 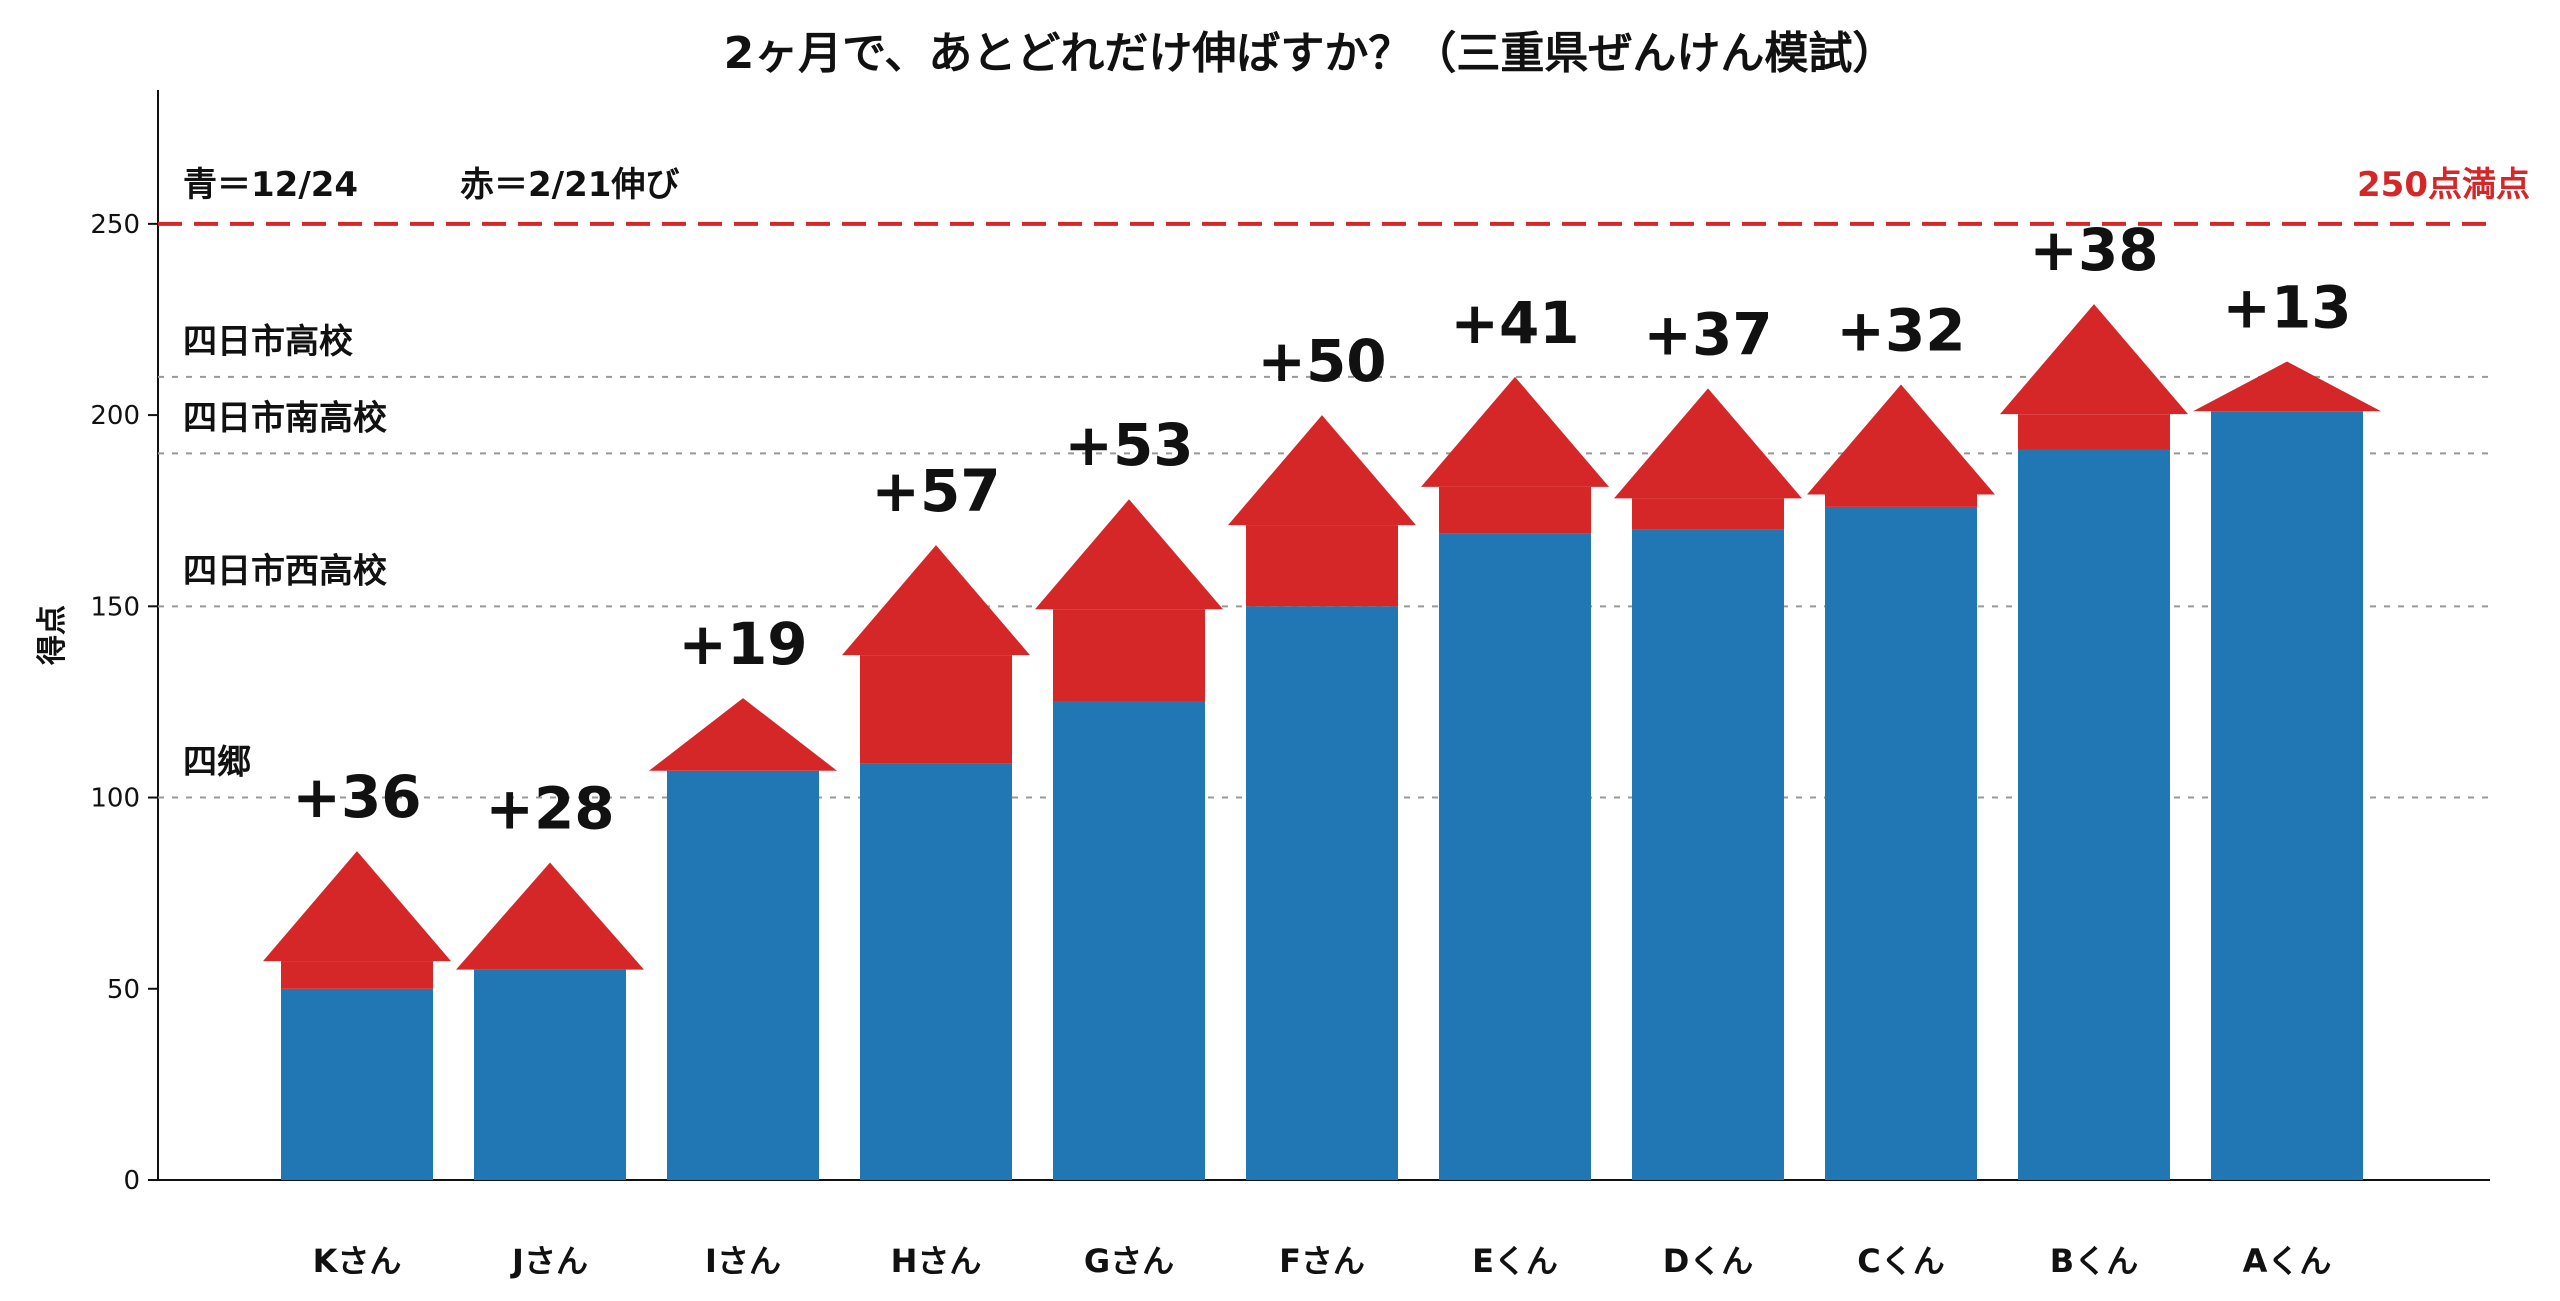 I want to click on reference-line-label: 四日市高校, so click(x=268, y=342).